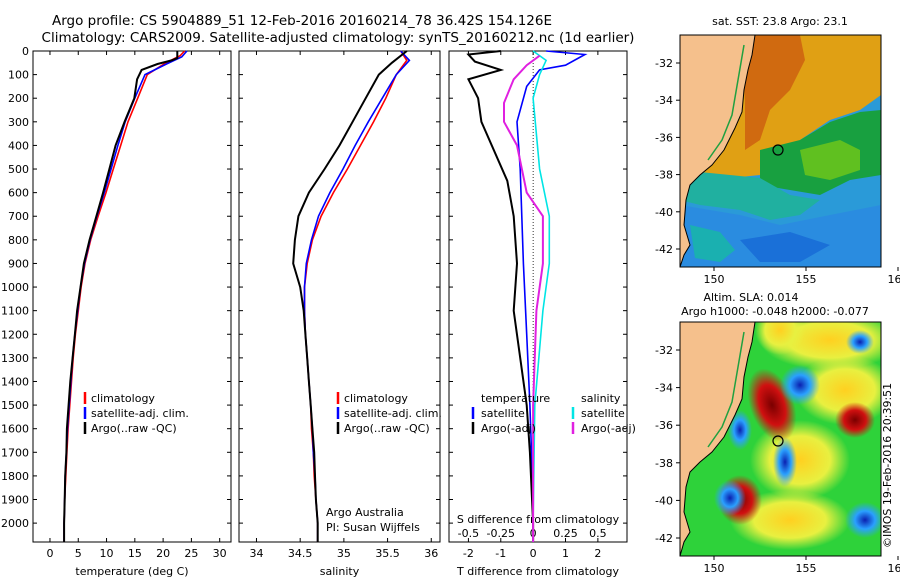 This screenshot has height=584, width=900. What do you see at coordinates (598, 533) in the screenshot?
I see `top-tick-label: 0.5` at bounding box center [598, 533].